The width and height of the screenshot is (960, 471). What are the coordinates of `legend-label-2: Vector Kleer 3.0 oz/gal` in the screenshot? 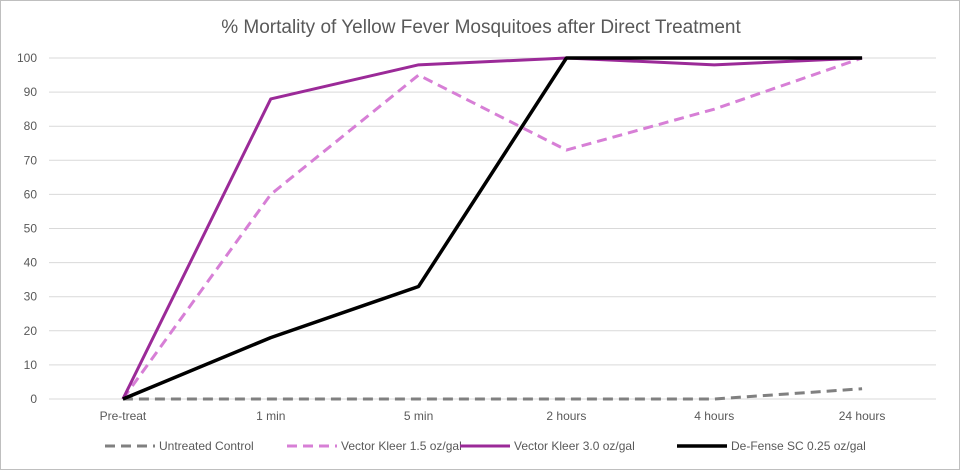 It's located at (574, 446).